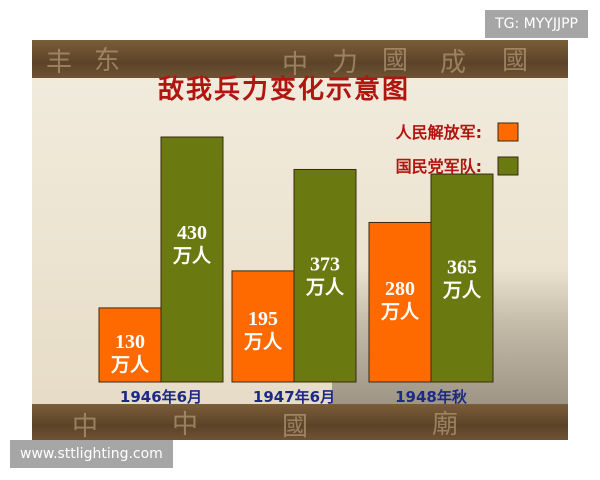  Describe the element at coordinates (536, 24) in the screenshot. I see `watermark-top: TG: MYYJJPP` at that location.